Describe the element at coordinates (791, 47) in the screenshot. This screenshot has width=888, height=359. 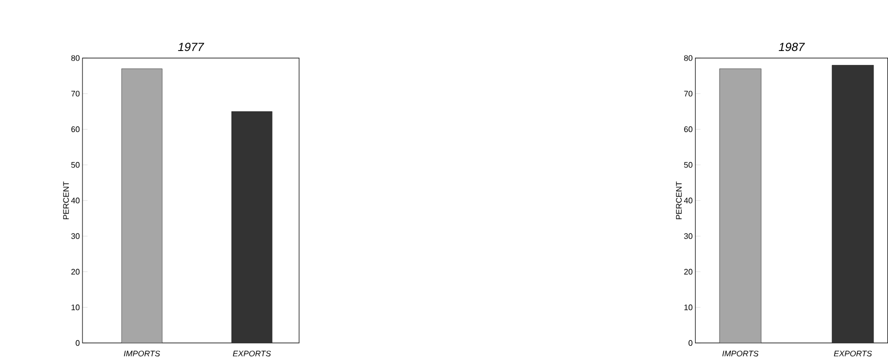
I see `chart-title: 1987` at that location.